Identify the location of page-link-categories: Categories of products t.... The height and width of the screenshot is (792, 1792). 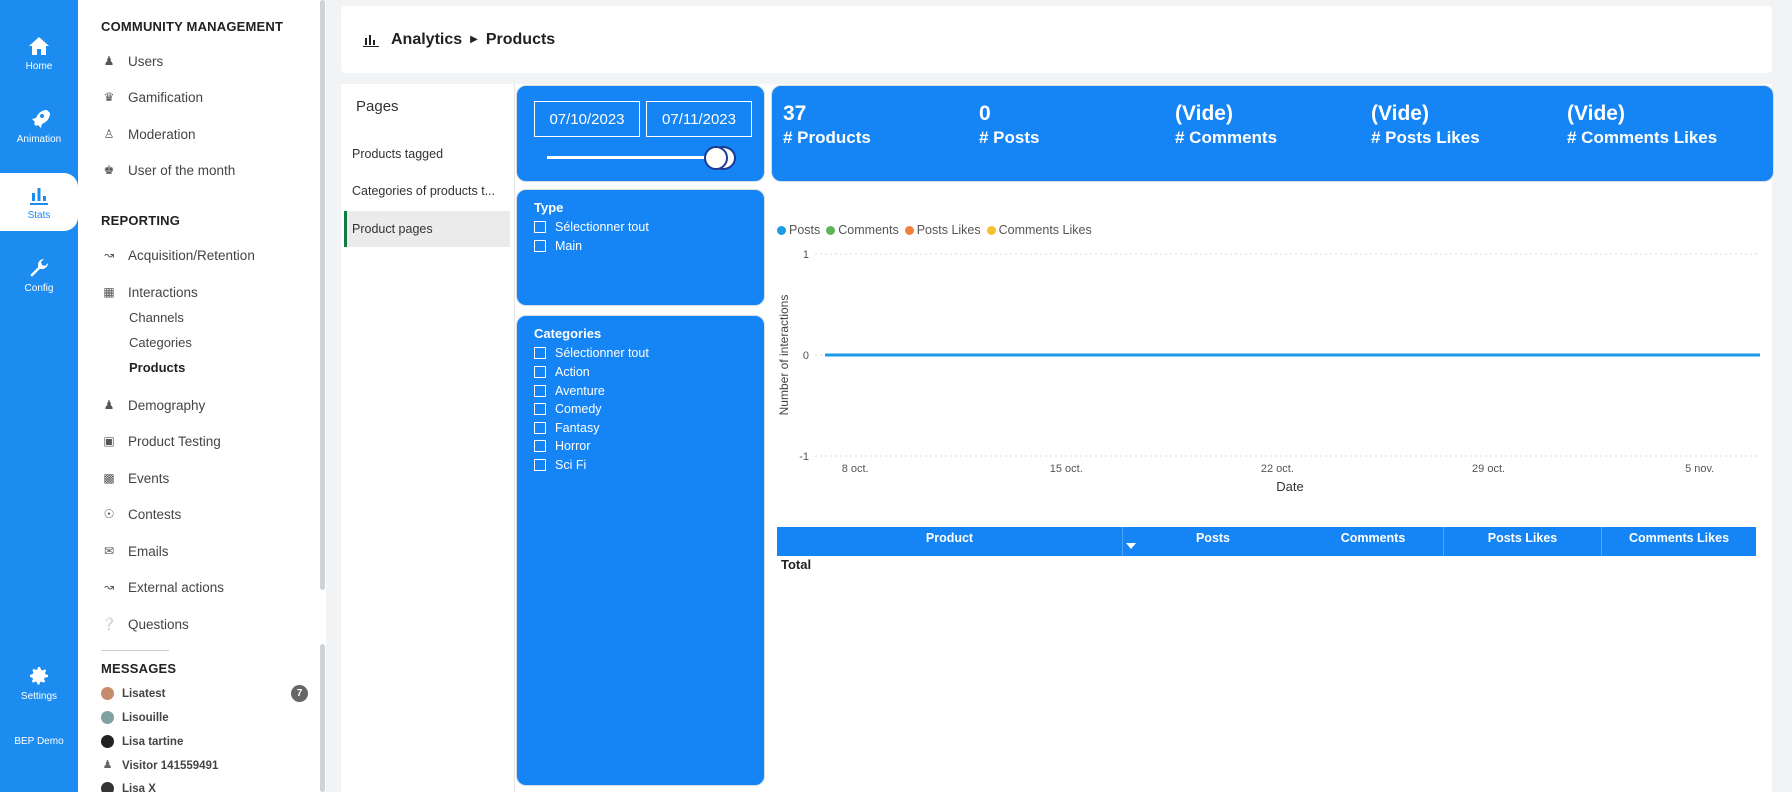
(424, 191).